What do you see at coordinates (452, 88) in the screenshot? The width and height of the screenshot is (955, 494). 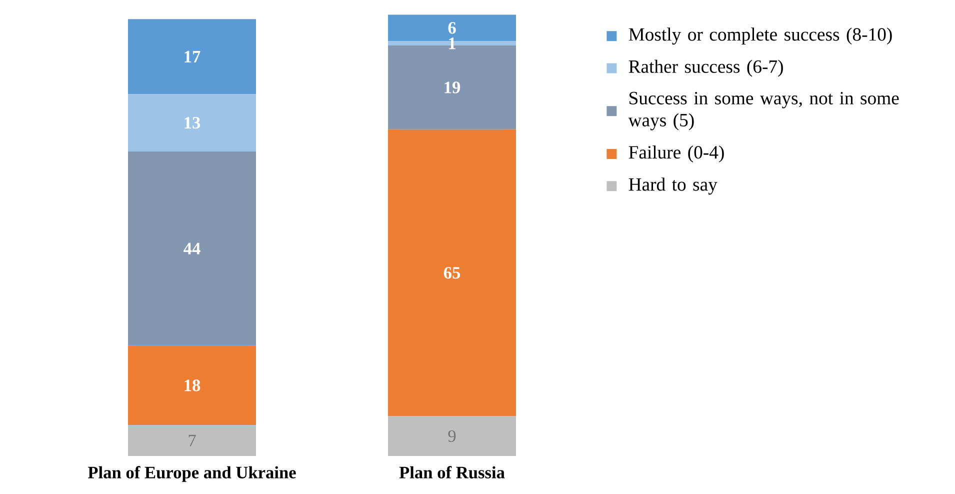 I see `data-label: 19` at bounding box center [452, 88].